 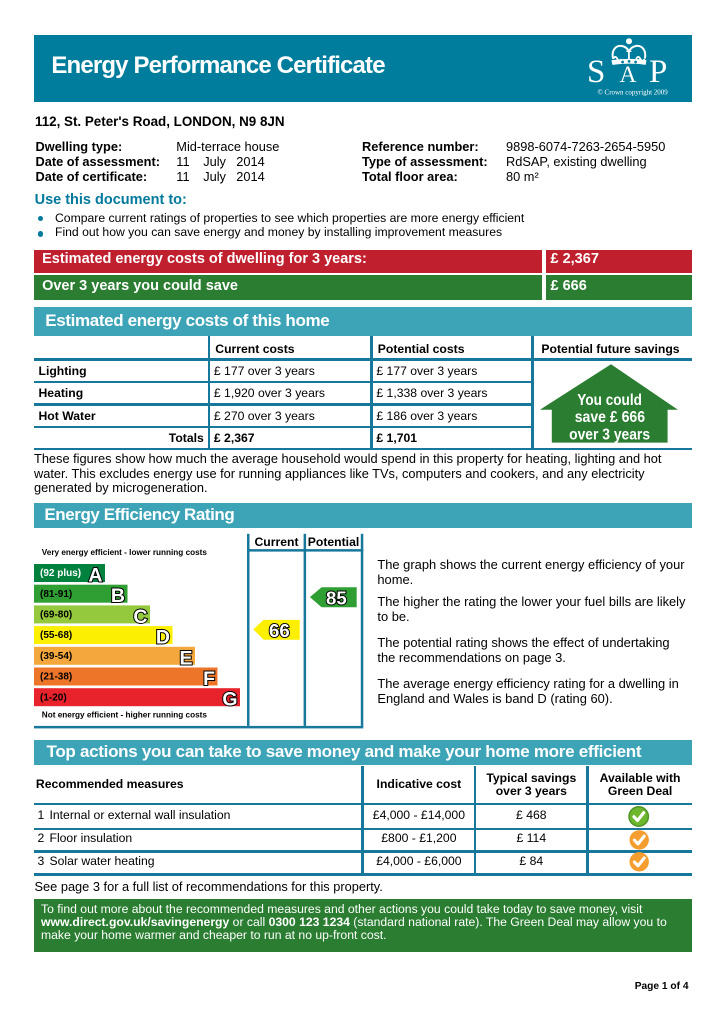 I want to click on svg-text: B, so click(x=118, y=596).